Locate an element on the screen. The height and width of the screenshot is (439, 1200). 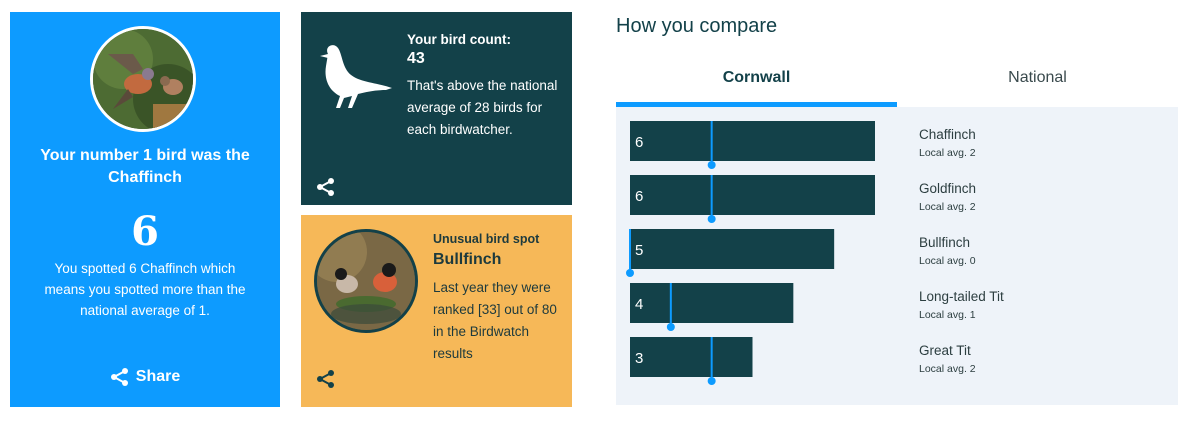
unusual-bird-title: Unusual bird spot is located at coordinates (486, 239).